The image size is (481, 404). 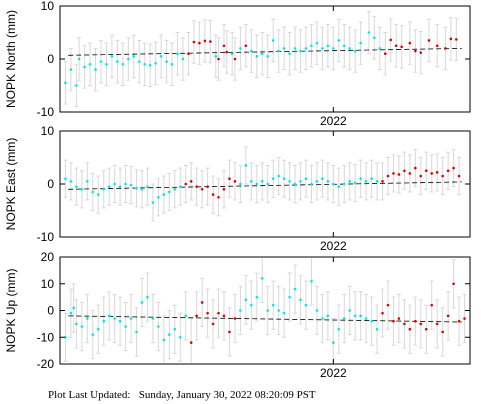 I want to click on y-tick-label: -10, so click(x=46, y=337).